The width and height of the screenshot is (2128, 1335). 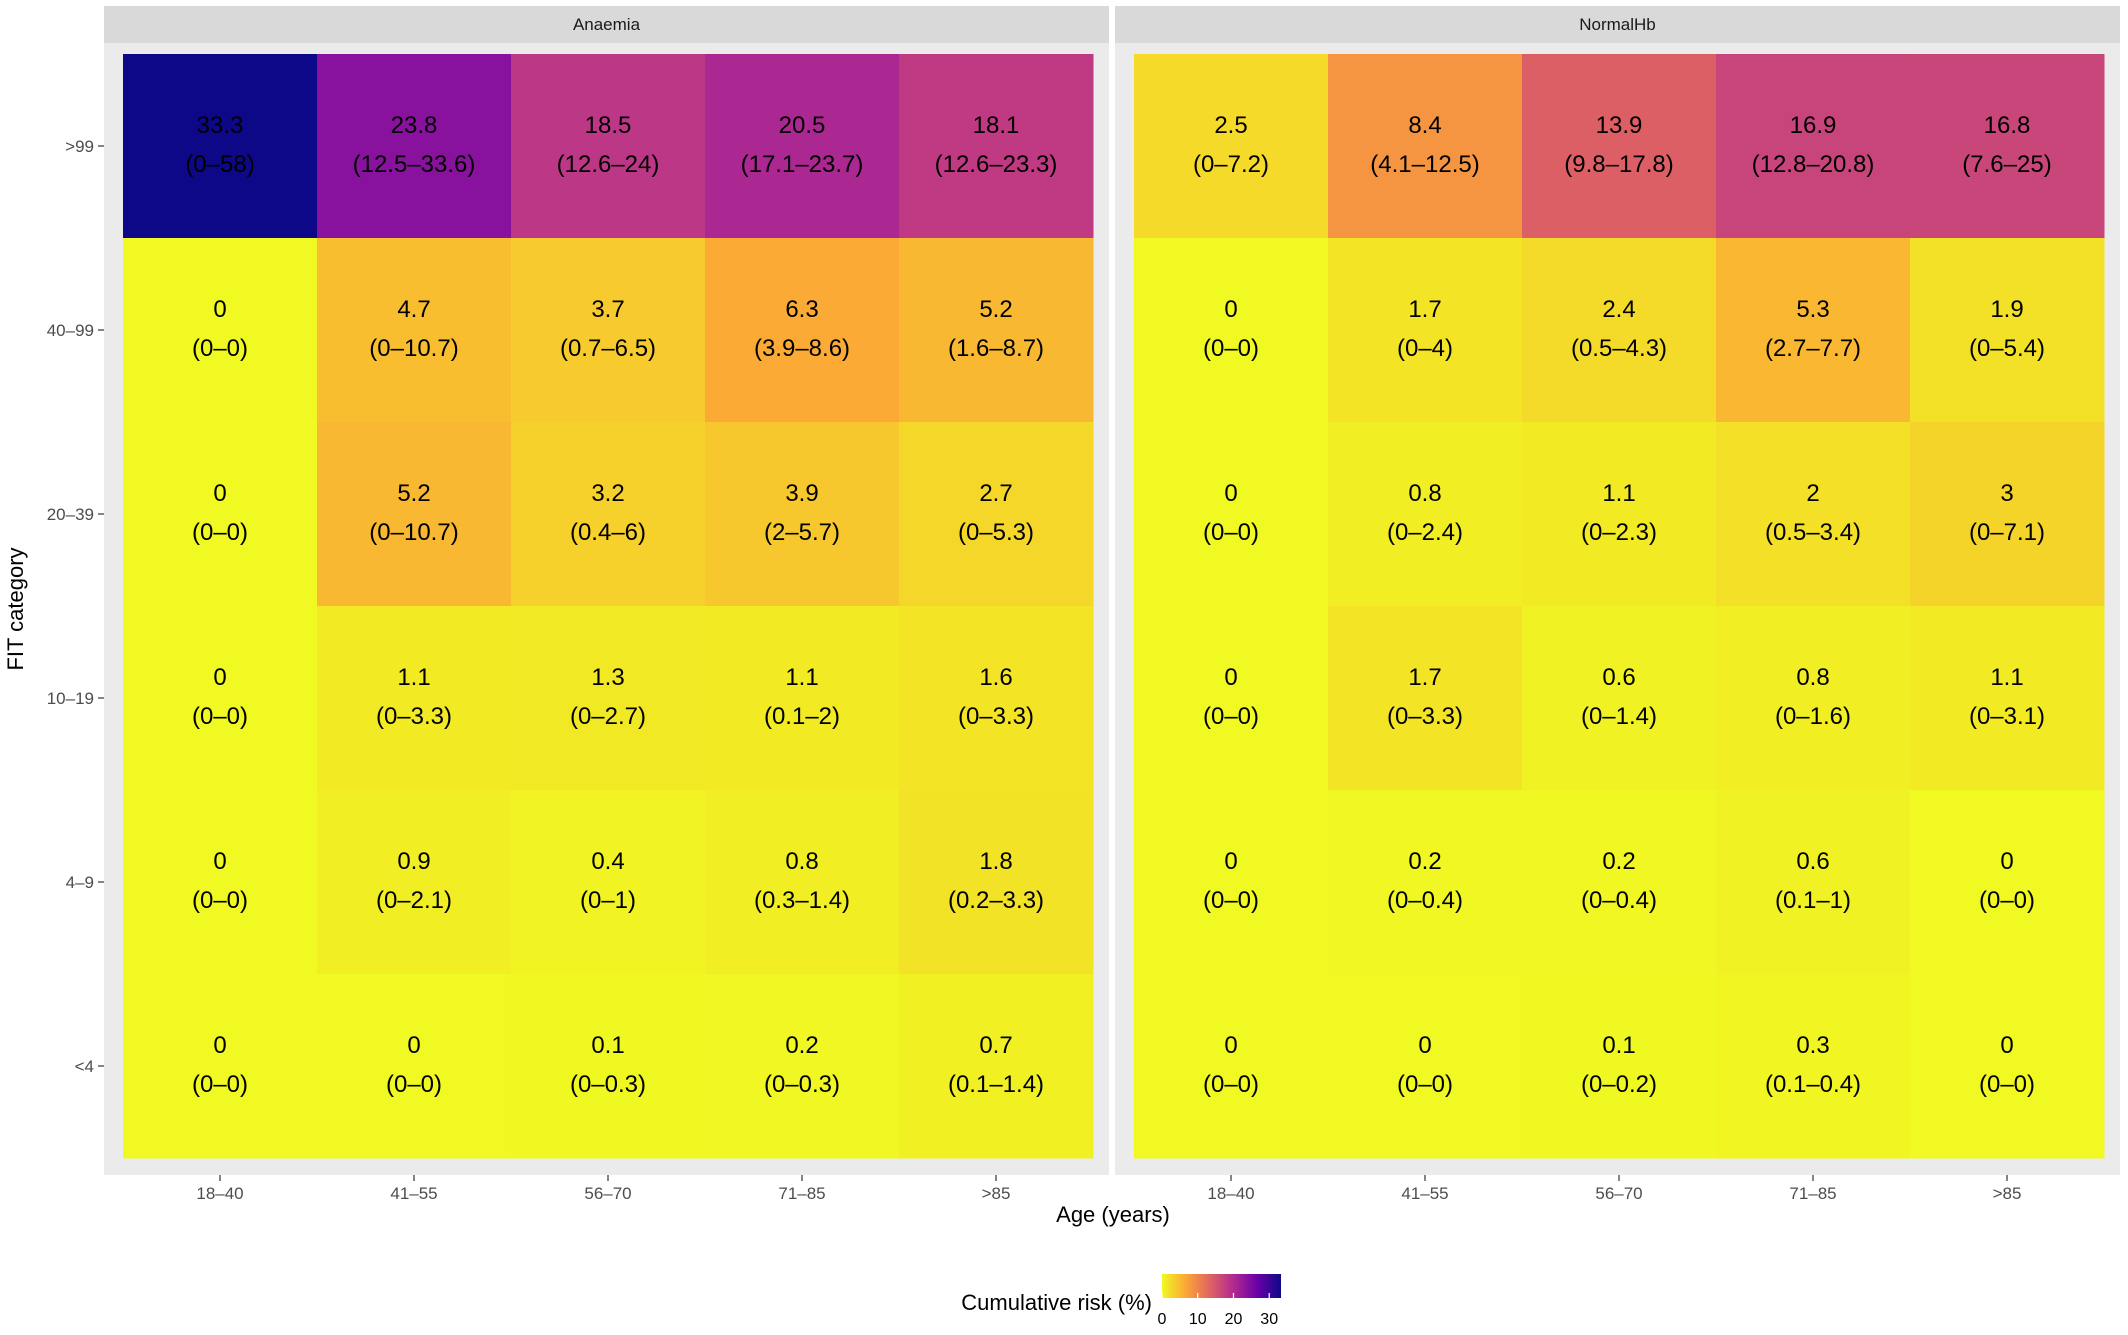 I want to click on tile-value-label: 0.9, so click(x=413, y=861).